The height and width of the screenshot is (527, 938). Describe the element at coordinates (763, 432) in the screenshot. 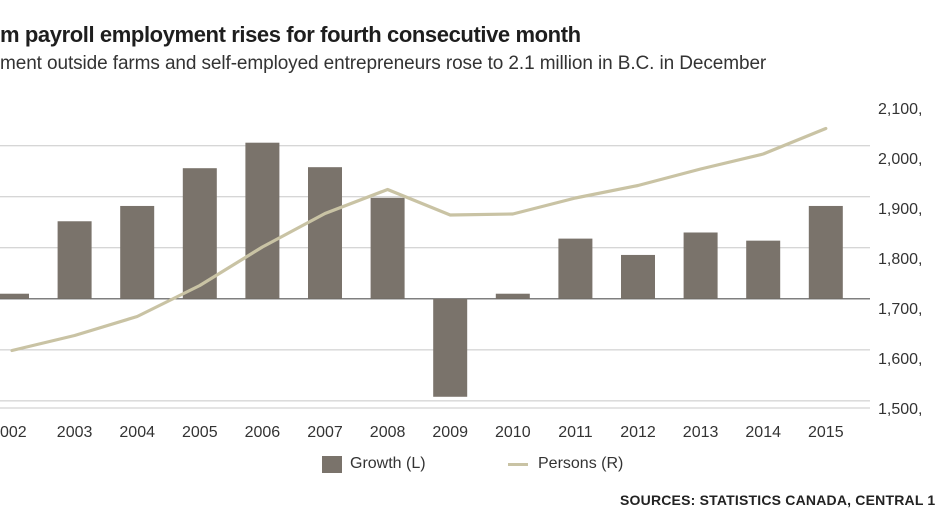

I see `x-tick-label: 2014` at that location.